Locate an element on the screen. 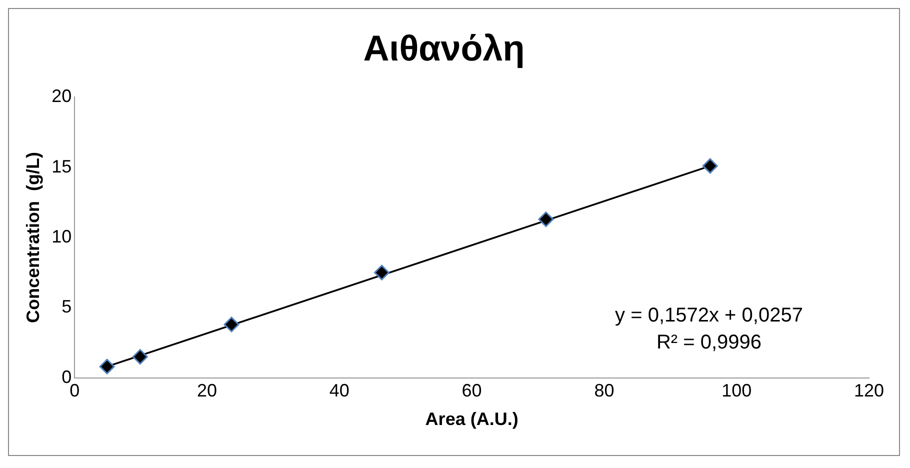  chart-title: Αιθανόλη is located at coordinates (444, 48).